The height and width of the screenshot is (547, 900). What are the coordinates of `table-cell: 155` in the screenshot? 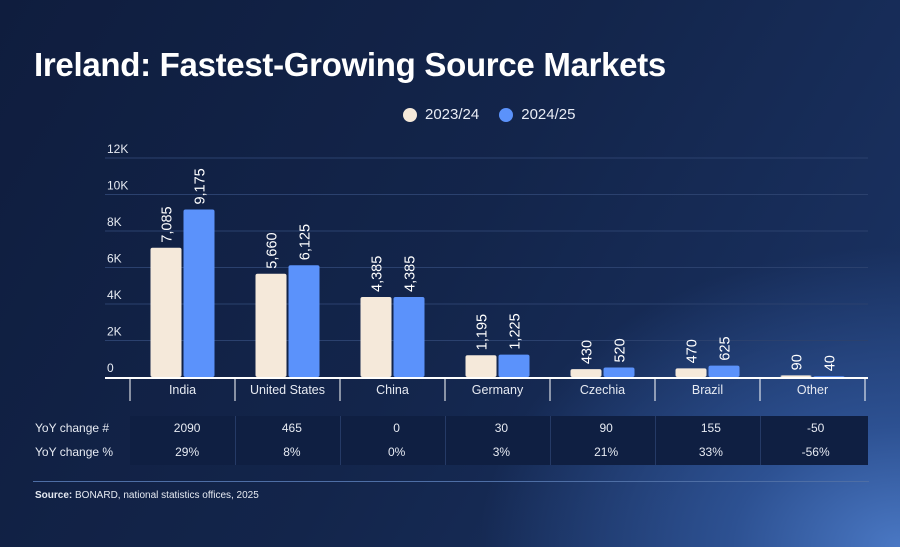 It's located at (710, 428).